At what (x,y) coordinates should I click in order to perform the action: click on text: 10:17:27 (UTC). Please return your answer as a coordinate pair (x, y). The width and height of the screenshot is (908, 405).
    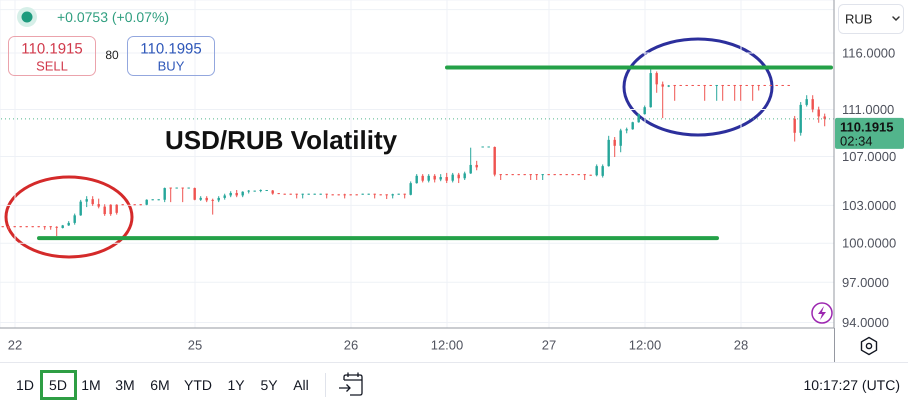
    Looking at the image, I should click on (852, 385).